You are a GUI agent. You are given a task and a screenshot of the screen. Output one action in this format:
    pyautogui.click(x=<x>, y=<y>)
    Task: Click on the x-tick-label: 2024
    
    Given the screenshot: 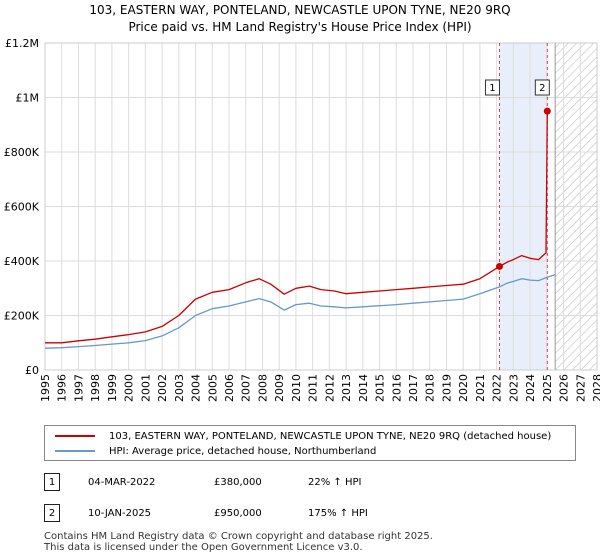 What is the action you would take?
    pyautogui.click(x=530, y=388)
    